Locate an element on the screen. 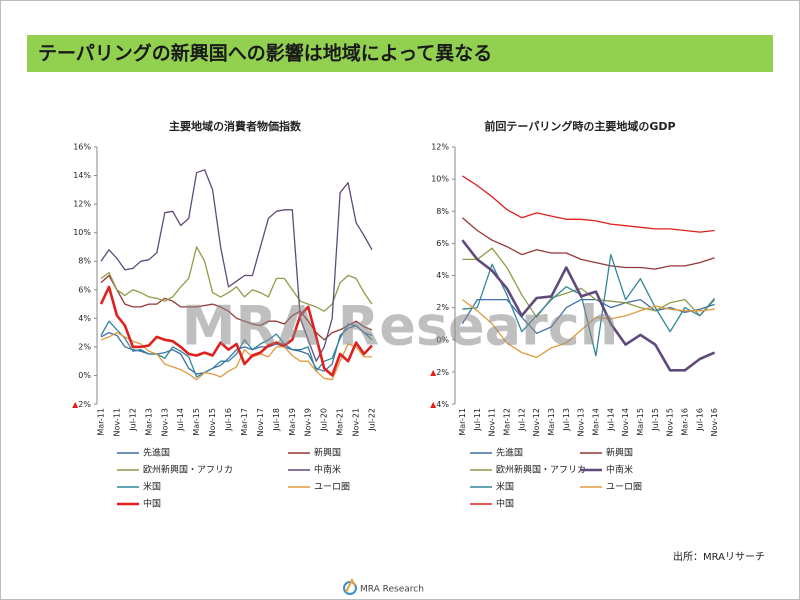  x-tick-label: Jul-15 is located at coordinates (655, 420).